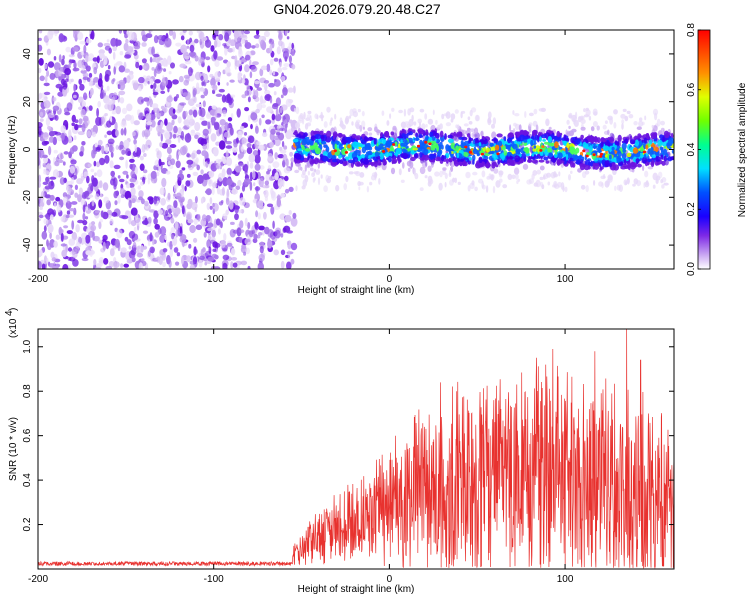 The height and width of the screenshot is (600, 750). I want to click on y-tick-label: 40, so click(27, 54).